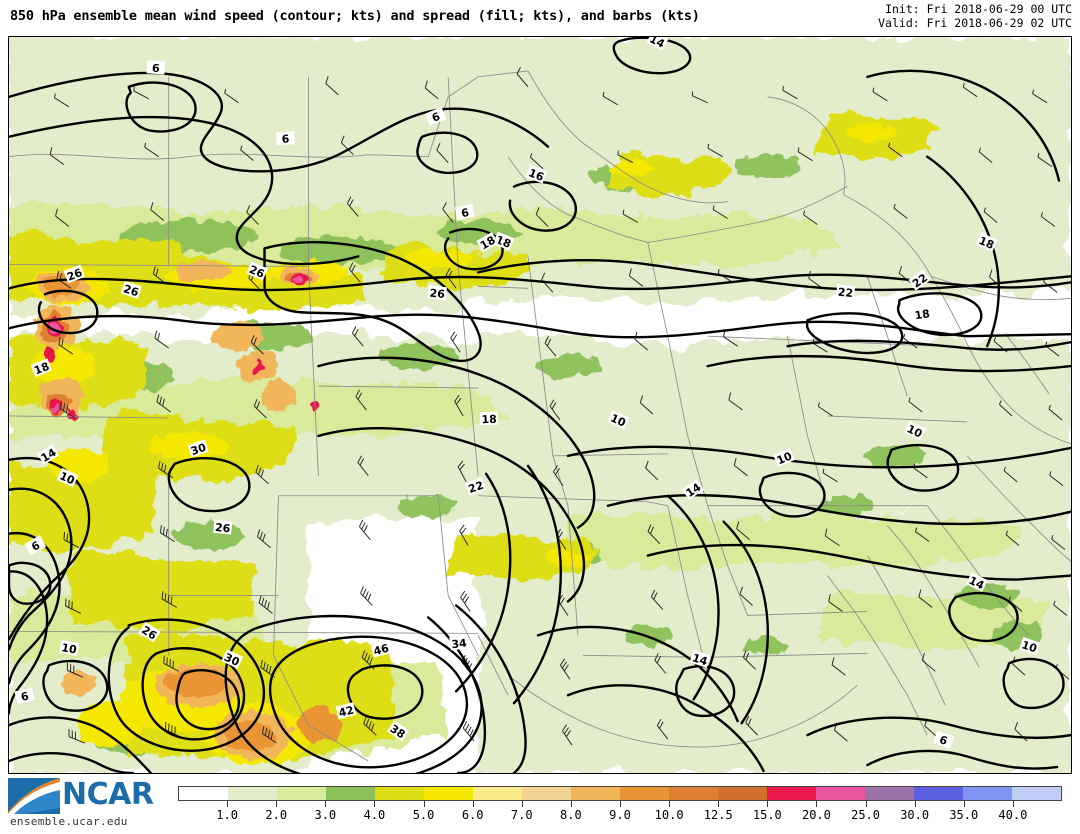 The image size is (1080, 834). I want to click on colorbar-tick-label: 4.0, so click(374, 815).